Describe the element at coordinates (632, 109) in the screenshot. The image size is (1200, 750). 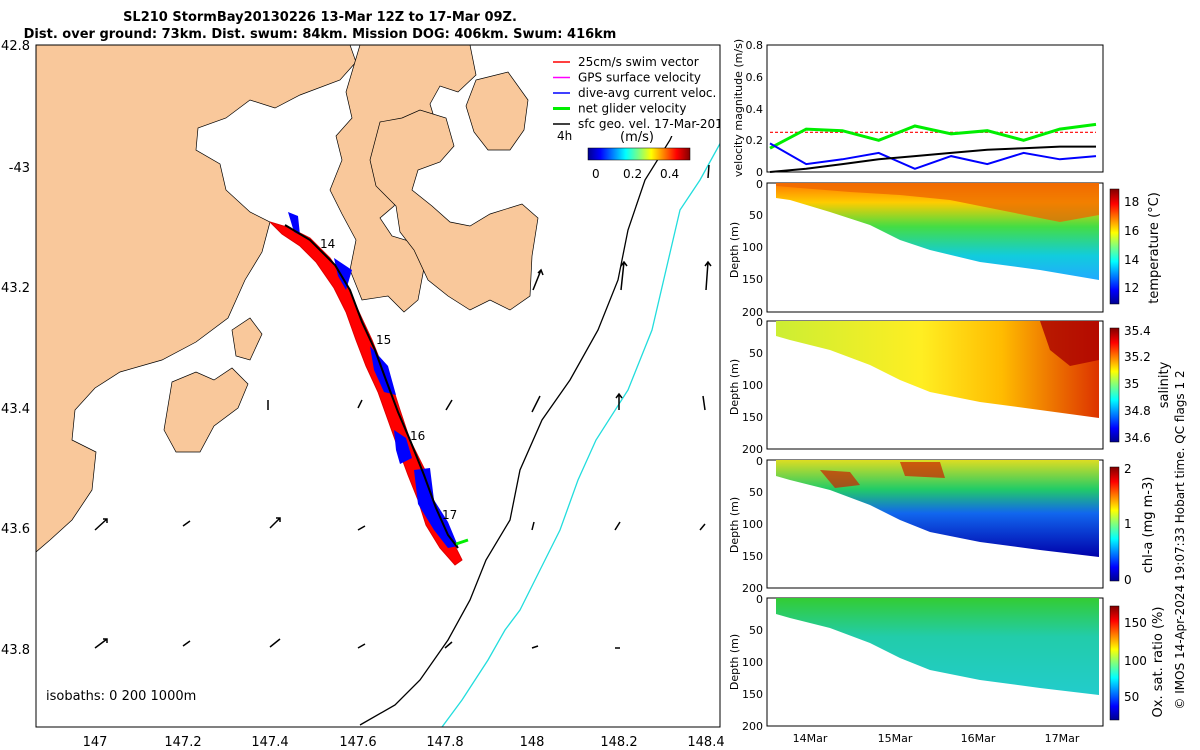
I see `legend-label-3: net glider velocity` at that location.